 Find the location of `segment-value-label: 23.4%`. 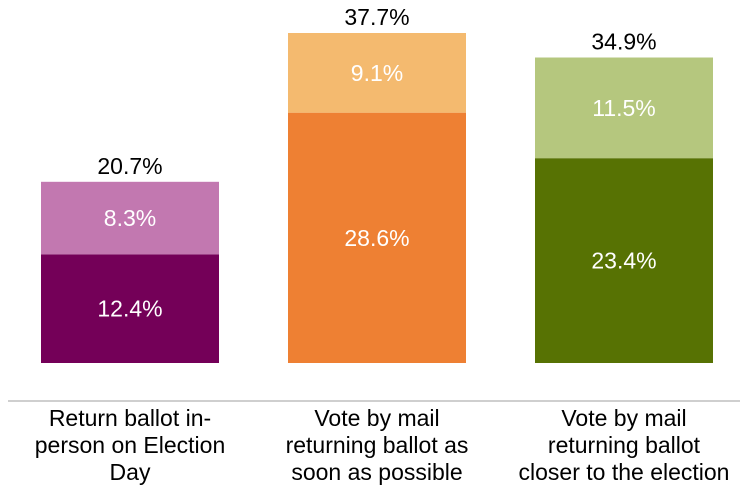

segment-value-label: 23.4% is located at coordinates (623, 261).